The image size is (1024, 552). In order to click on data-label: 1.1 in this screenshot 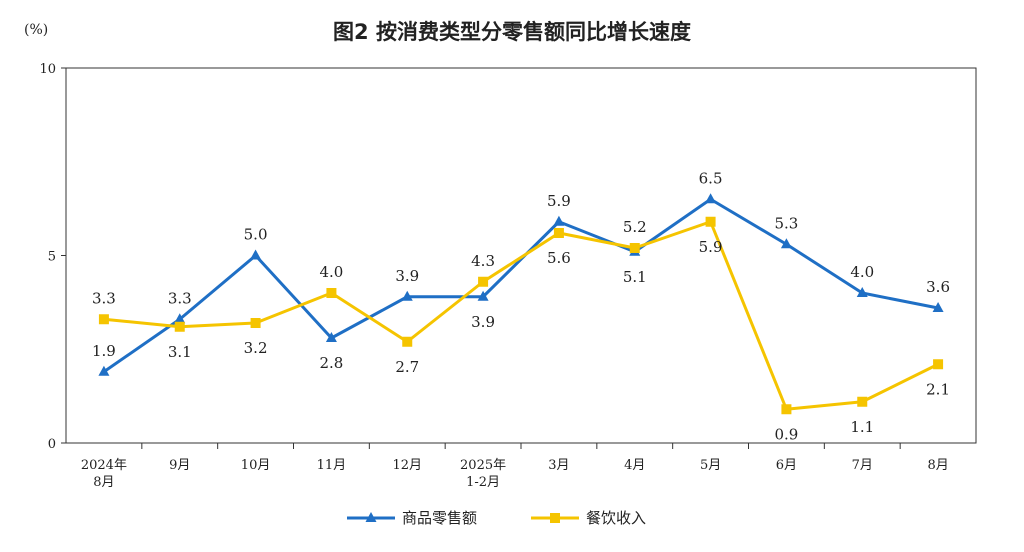, I will do `click(862, 427)`.